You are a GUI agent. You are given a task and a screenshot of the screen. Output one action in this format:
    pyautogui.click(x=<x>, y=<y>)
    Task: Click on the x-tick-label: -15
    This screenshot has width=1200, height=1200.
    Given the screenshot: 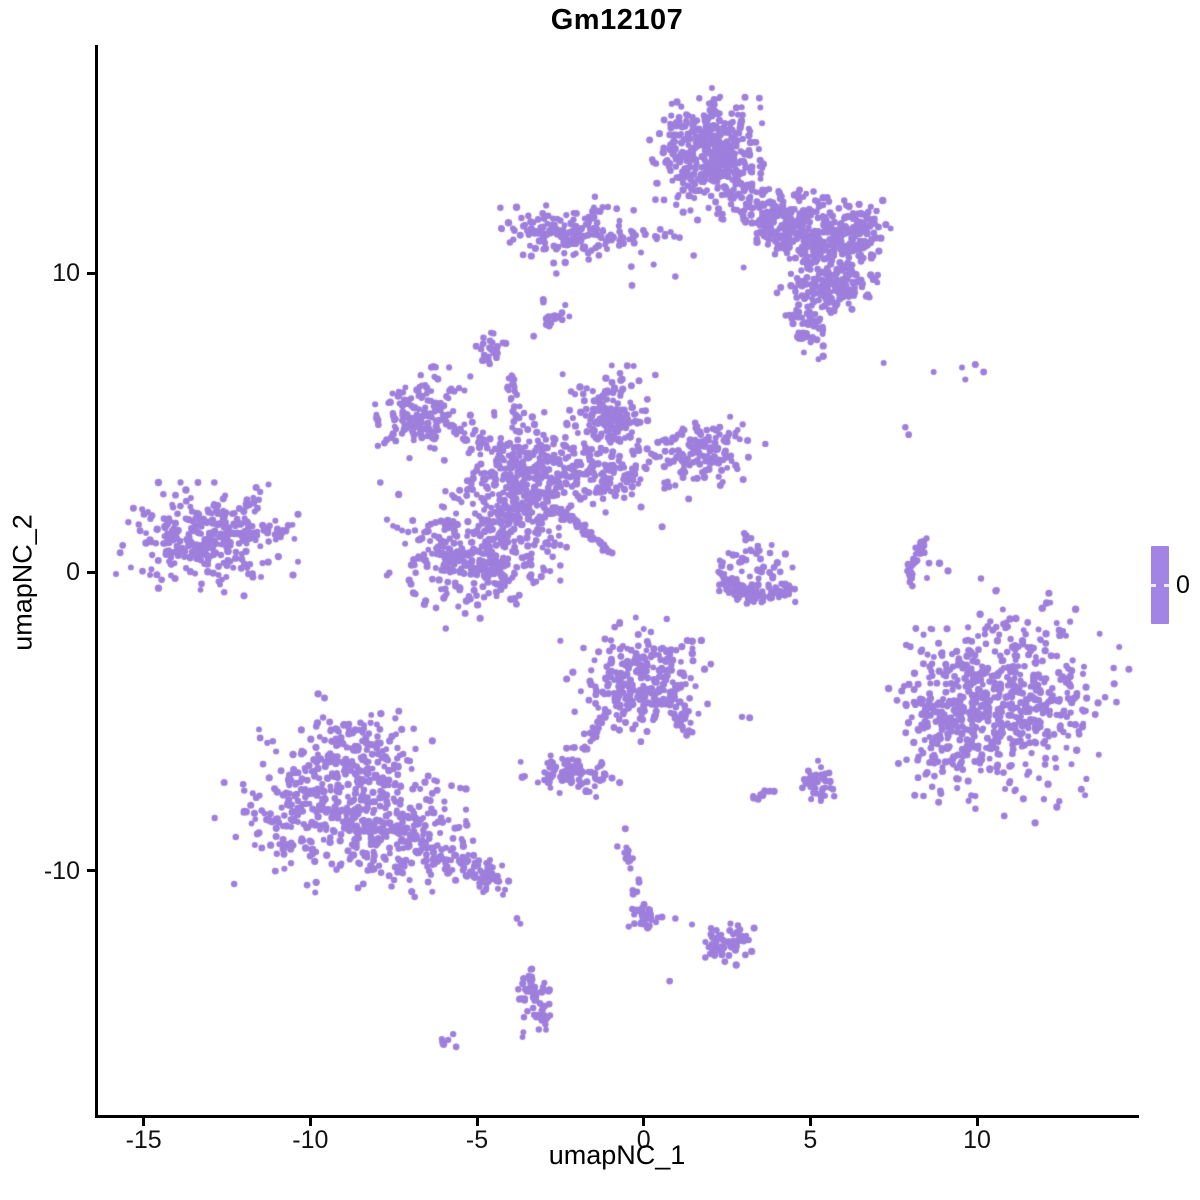 What is the action you would take?
    pyautogui.click(x=143, y=1140)
    